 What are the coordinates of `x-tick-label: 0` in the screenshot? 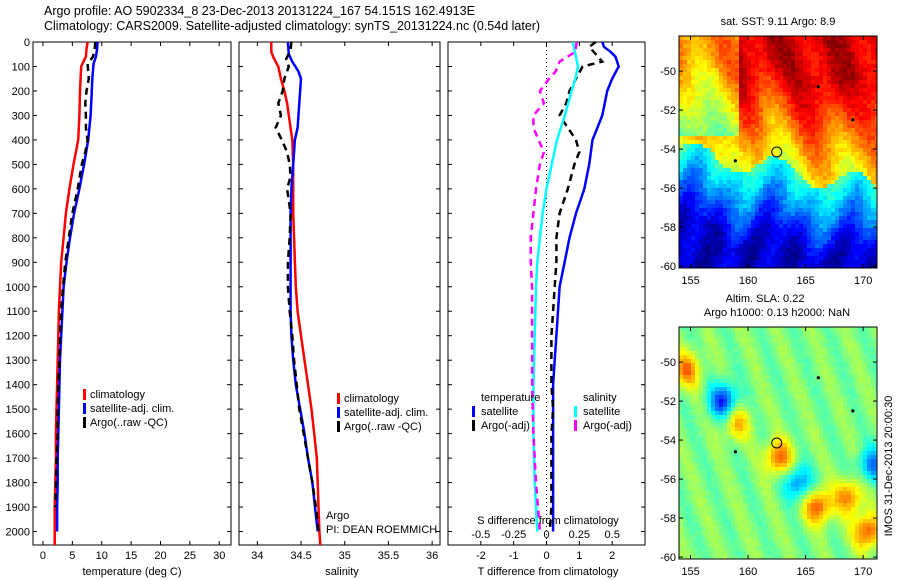 It's located at (43, 556).